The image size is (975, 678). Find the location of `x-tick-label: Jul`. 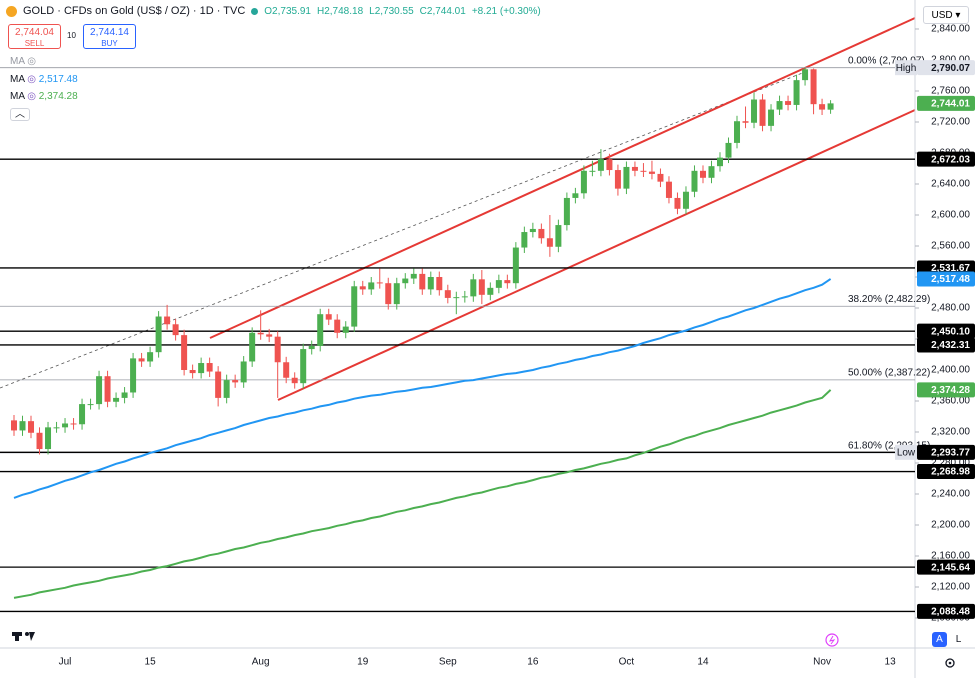

x-tick-label: Jul is located at coordinates (65, 662).